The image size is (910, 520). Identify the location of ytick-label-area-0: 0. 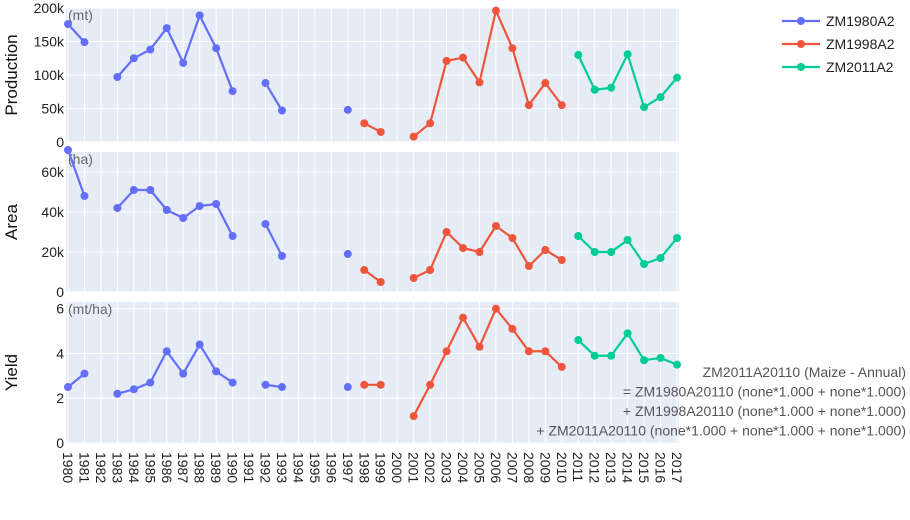
(60, 292).